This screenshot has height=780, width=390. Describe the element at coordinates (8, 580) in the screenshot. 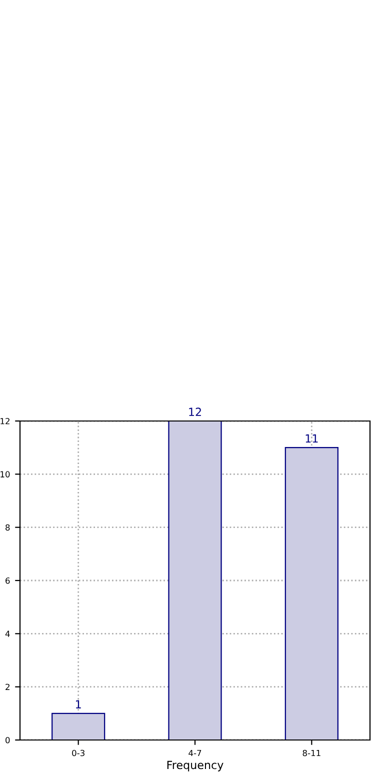

I see `y-tick-label: 6` at that location.